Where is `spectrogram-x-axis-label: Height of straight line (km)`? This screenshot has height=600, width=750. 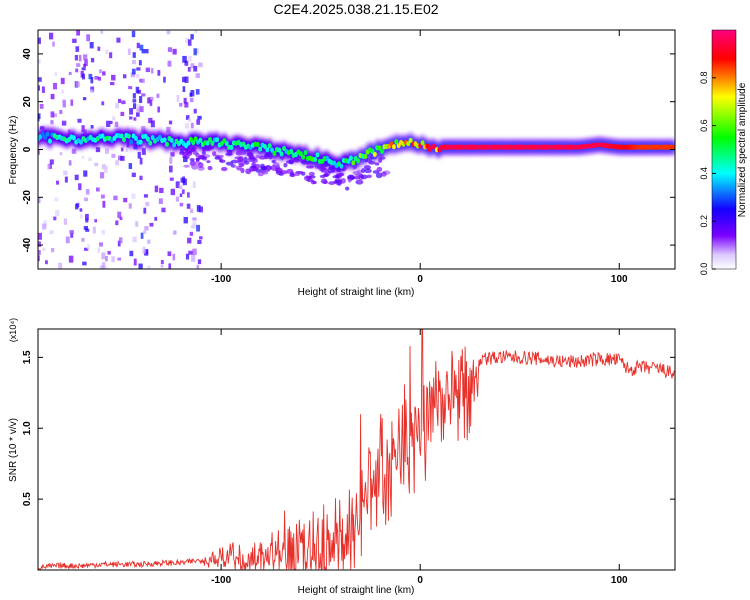 spectrogram-x-axis-label: Height of straight line (km) is located at coordinates (356, 292).